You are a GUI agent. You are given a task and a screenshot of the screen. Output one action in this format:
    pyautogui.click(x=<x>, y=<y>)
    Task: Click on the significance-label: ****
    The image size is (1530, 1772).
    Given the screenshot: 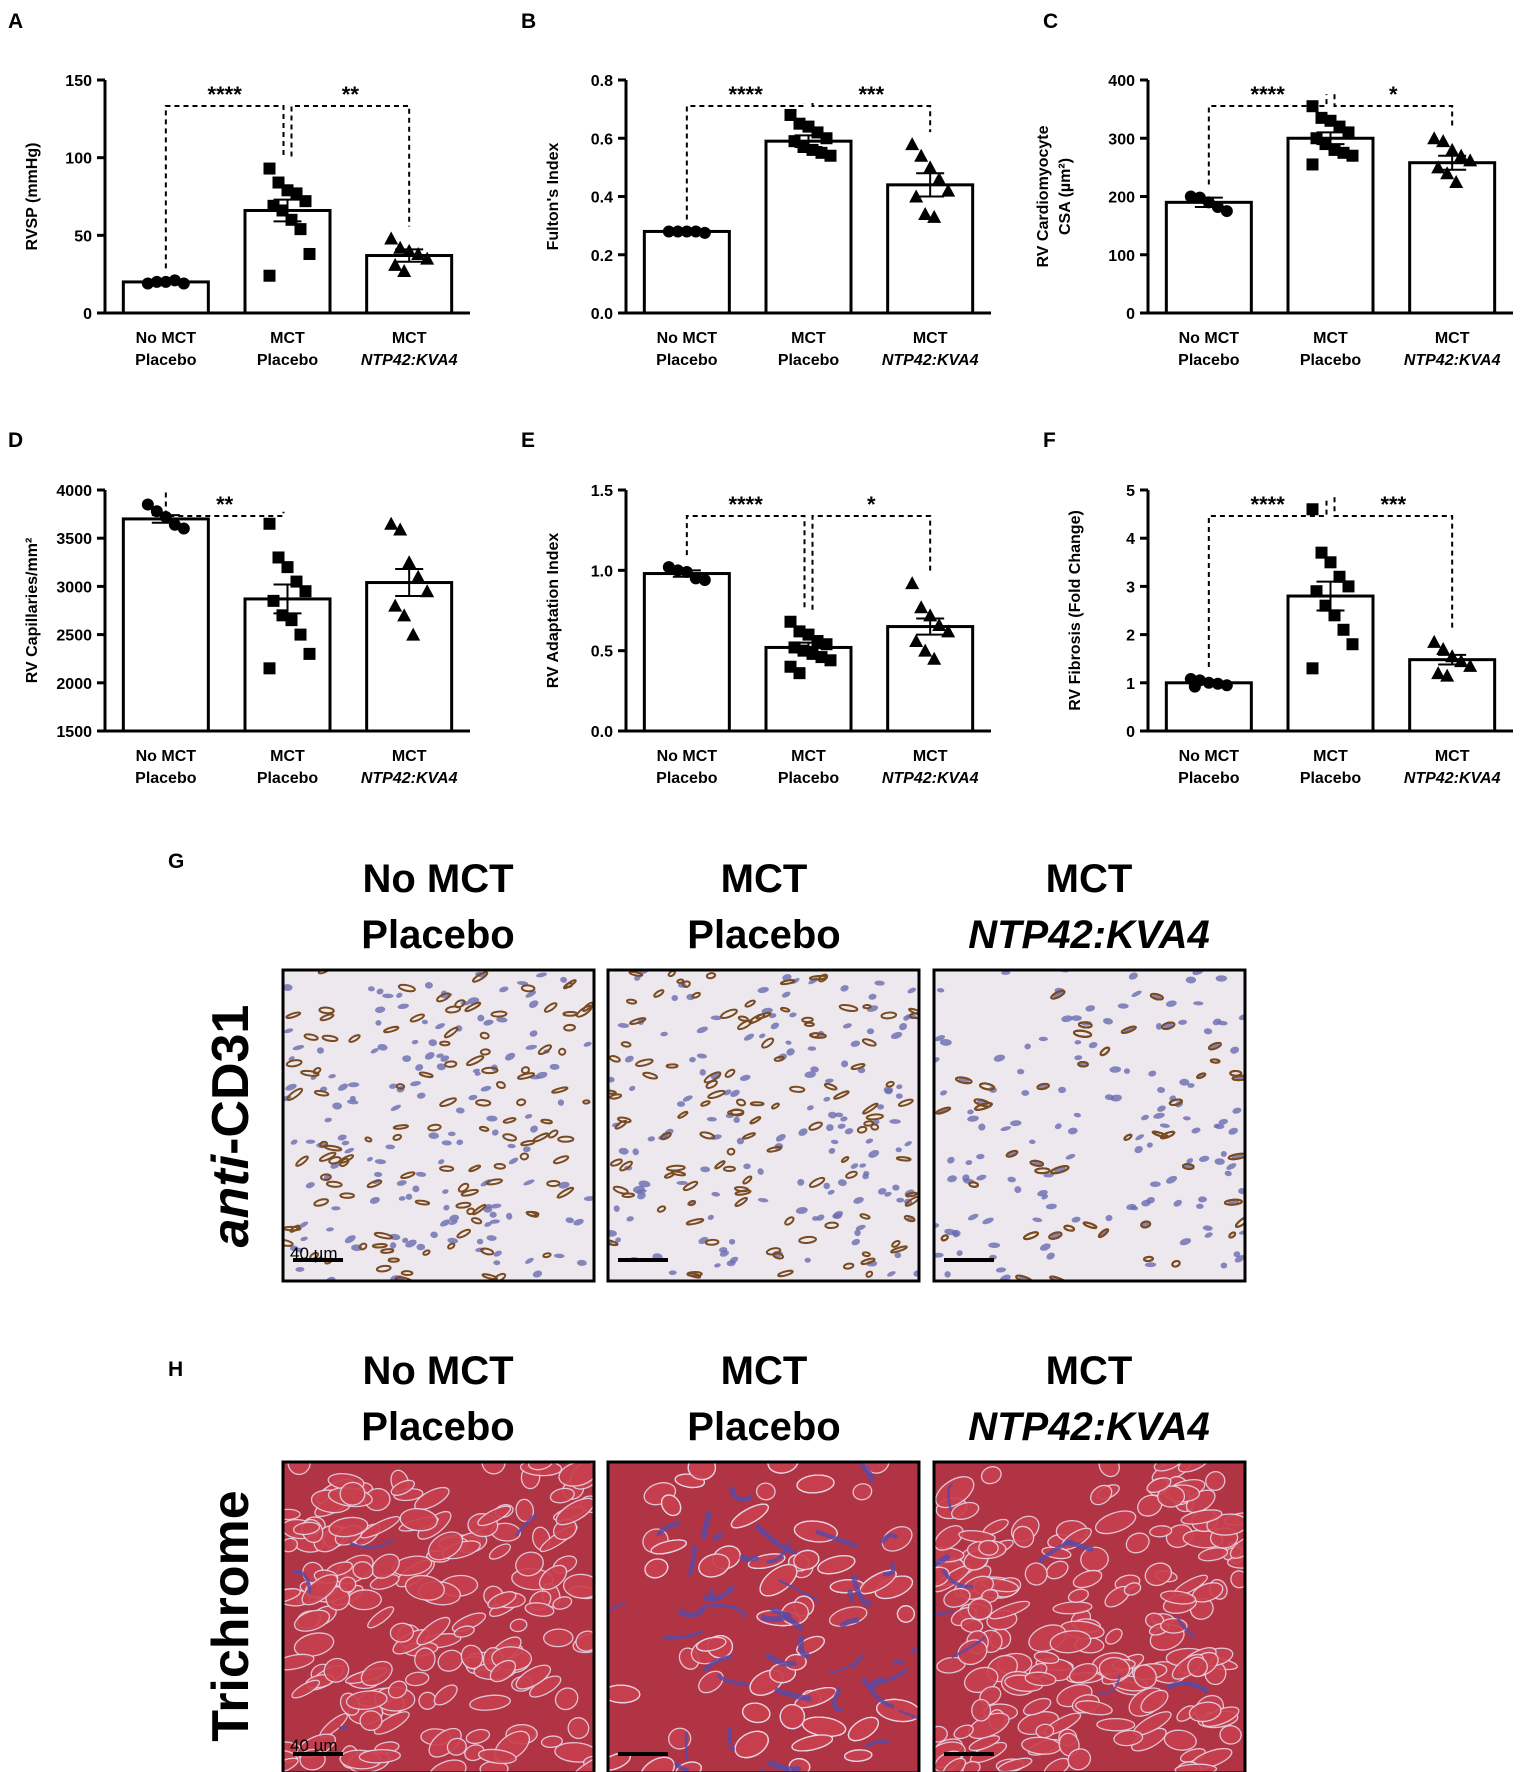 What is the action you would take?
    pyautogui.click(x=746, y=94)
    